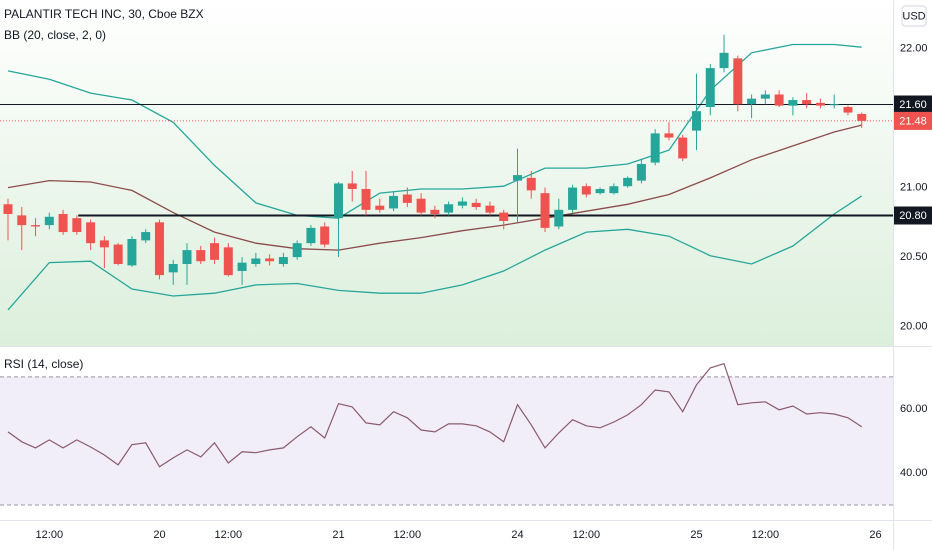 Image resolution: width=932 pixels, height=550 pixels. I want to click on y-tick-label: 20.50, so click(914, 257).